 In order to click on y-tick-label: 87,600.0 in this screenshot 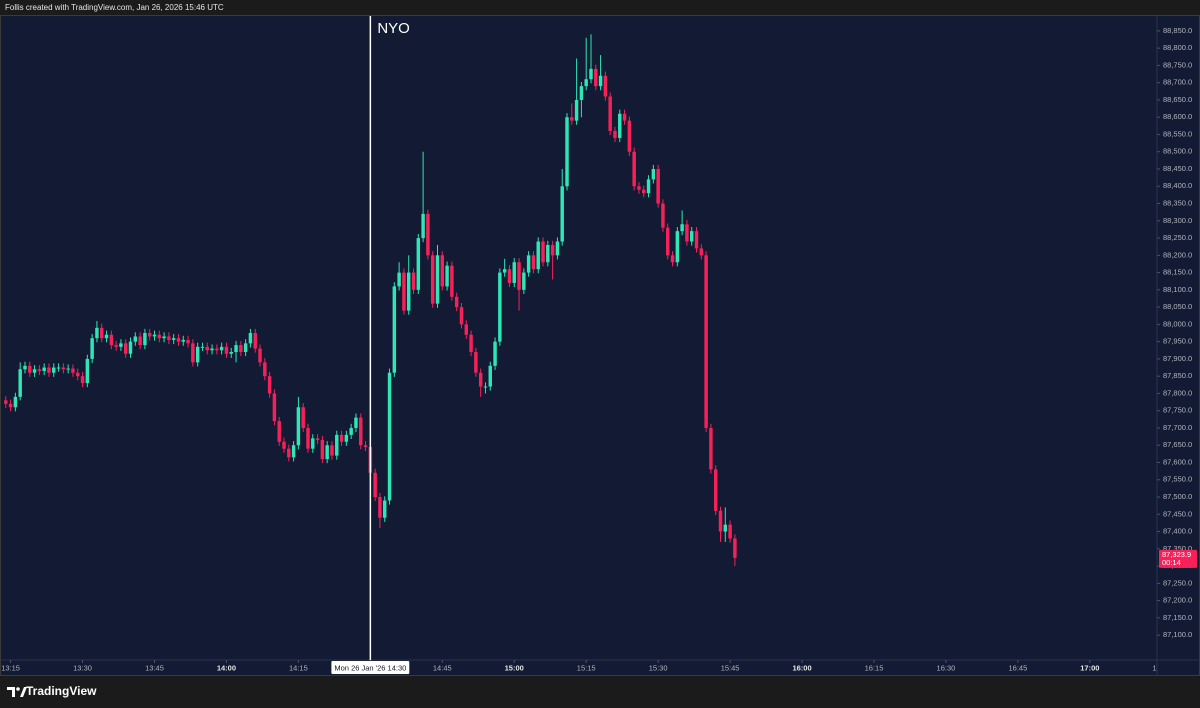, I will do `click(1177, 461)`.